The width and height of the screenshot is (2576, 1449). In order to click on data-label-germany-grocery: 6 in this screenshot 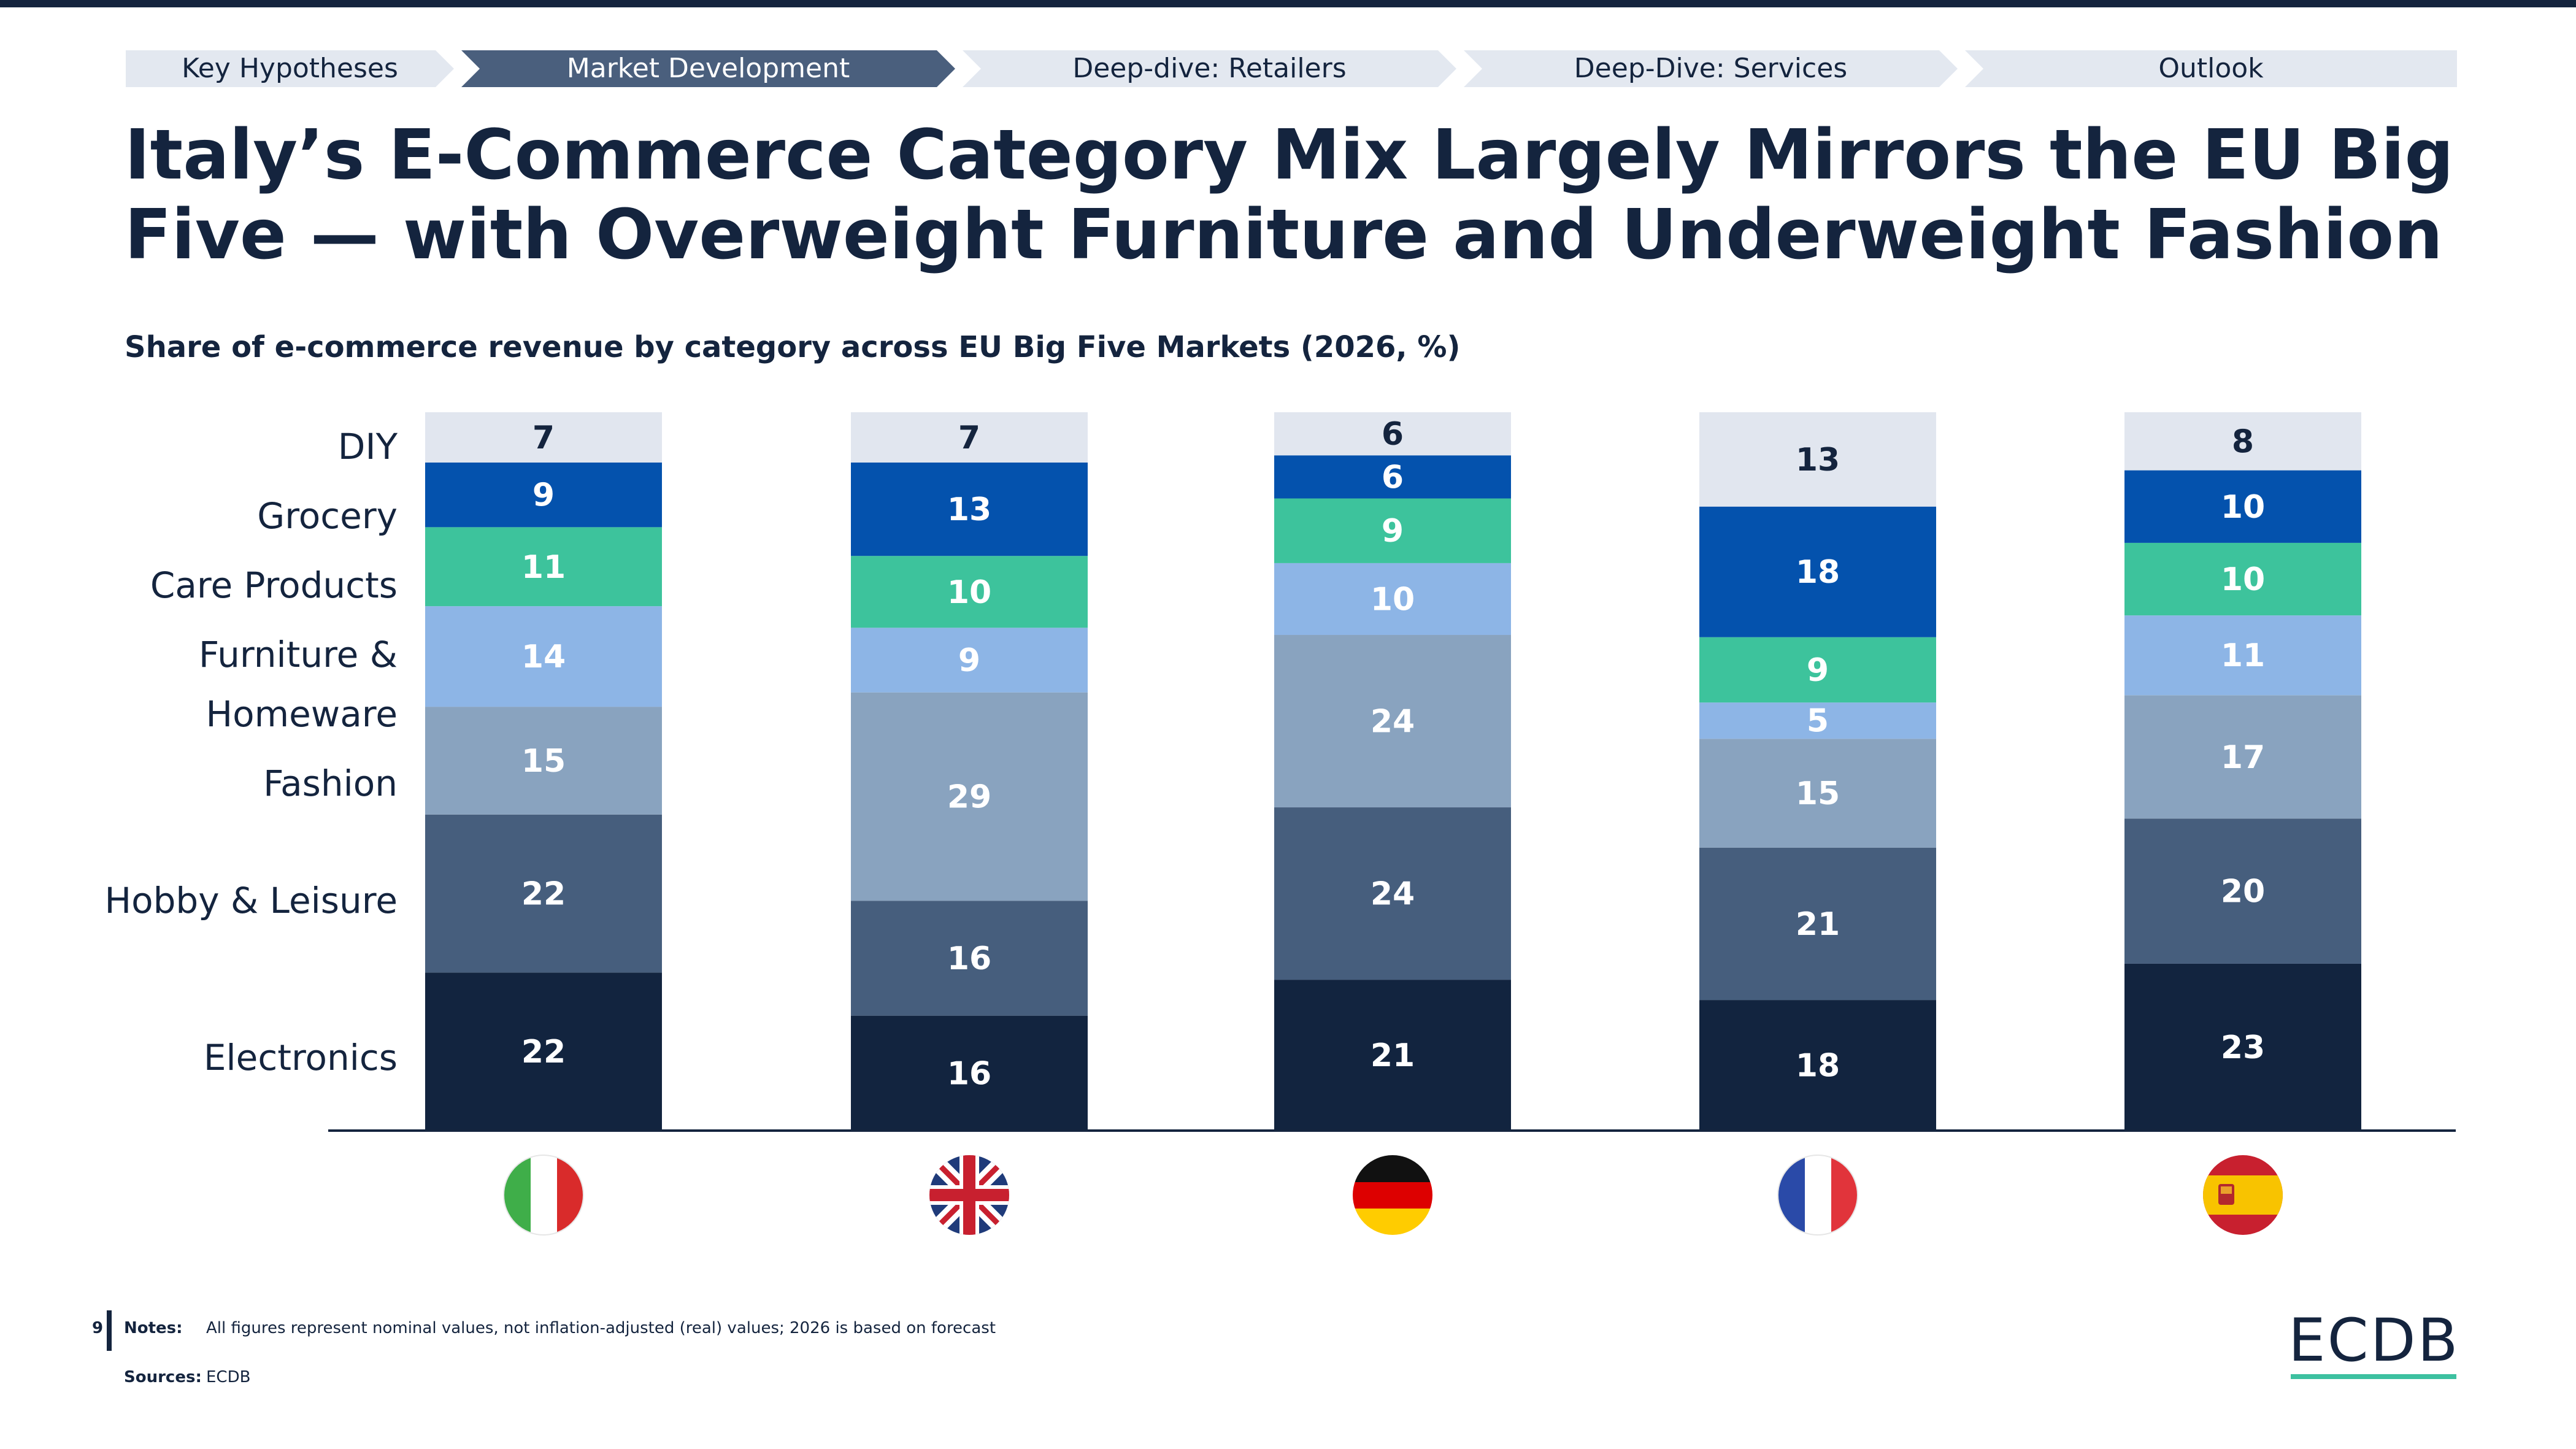, I will do `click(1393, 477)`.